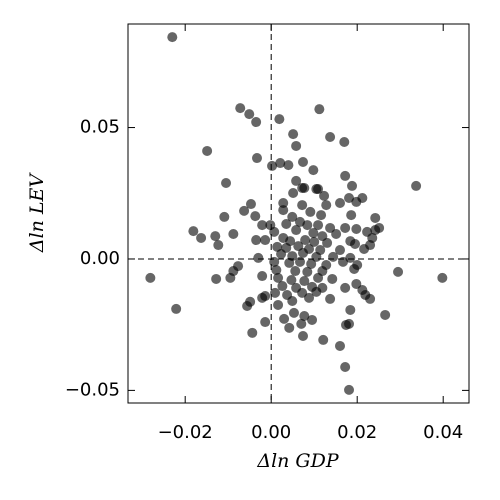 The height and width of the screenshot is (500, 500). What do you see at coordinates (185, 432) in the screenshot?
I see `x-tick-label: −0.02` at bounding box center [185, 432].